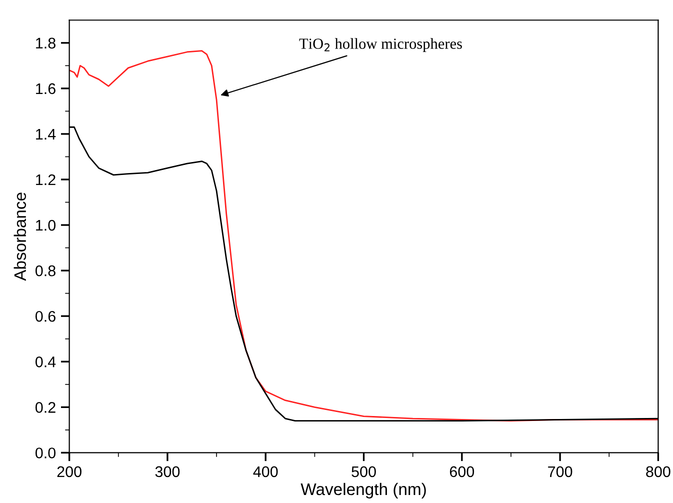 This screenshot has width=673, height=503. Describe the element at coordinates (69, 472) in the screenshot. I see `x-tick-label: 200` at that location.